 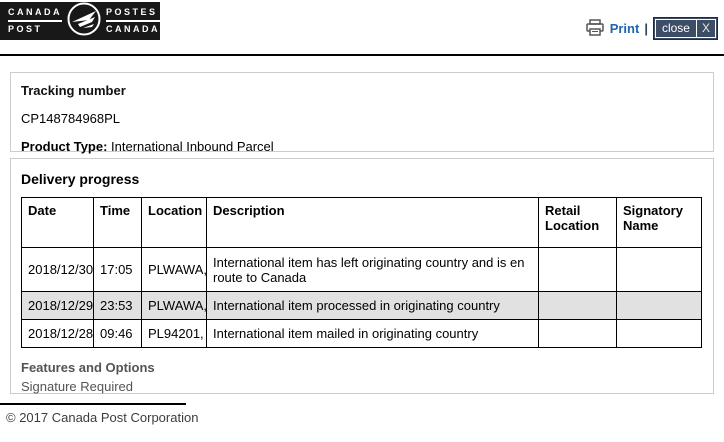 What do you see at coordinates (64, 146) in the screenshot?
I see `product-type-label: Product Type:` at bounding box center [64, 146].